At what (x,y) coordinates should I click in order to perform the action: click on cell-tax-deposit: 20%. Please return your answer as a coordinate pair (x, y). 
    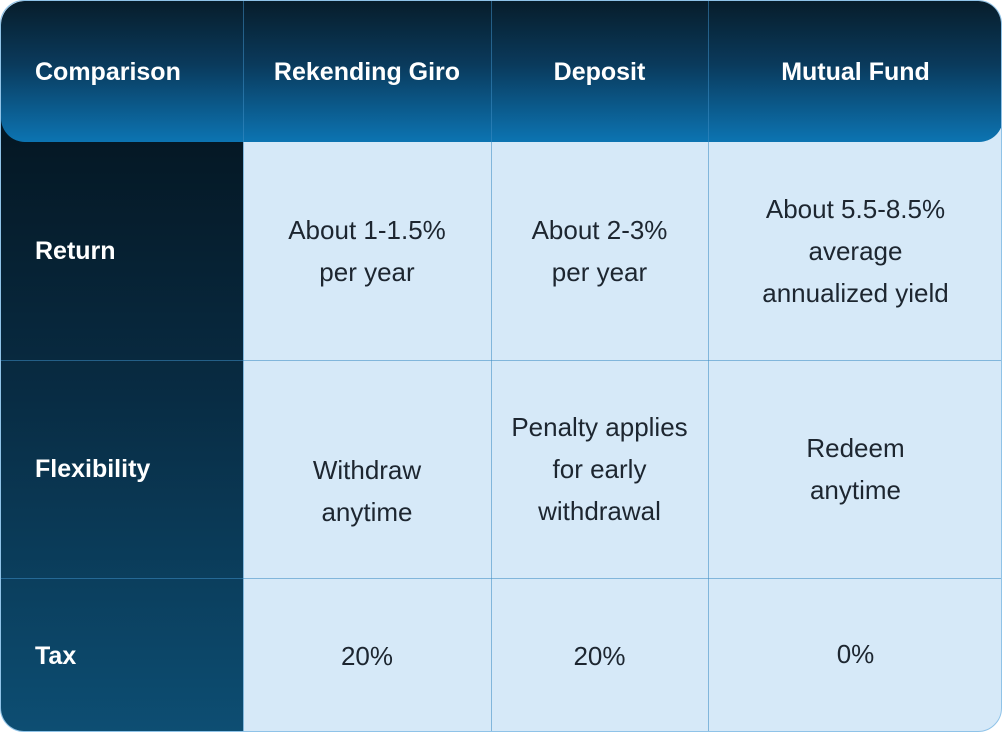
    Looking at the image, I should click on (599, 654).